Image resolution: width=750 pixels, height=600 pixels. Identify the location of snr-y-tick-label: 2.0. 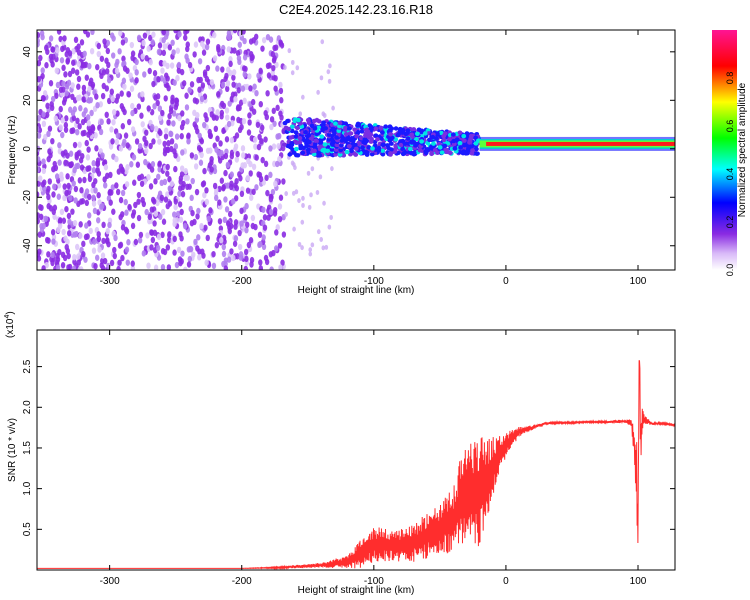
(27, 407).